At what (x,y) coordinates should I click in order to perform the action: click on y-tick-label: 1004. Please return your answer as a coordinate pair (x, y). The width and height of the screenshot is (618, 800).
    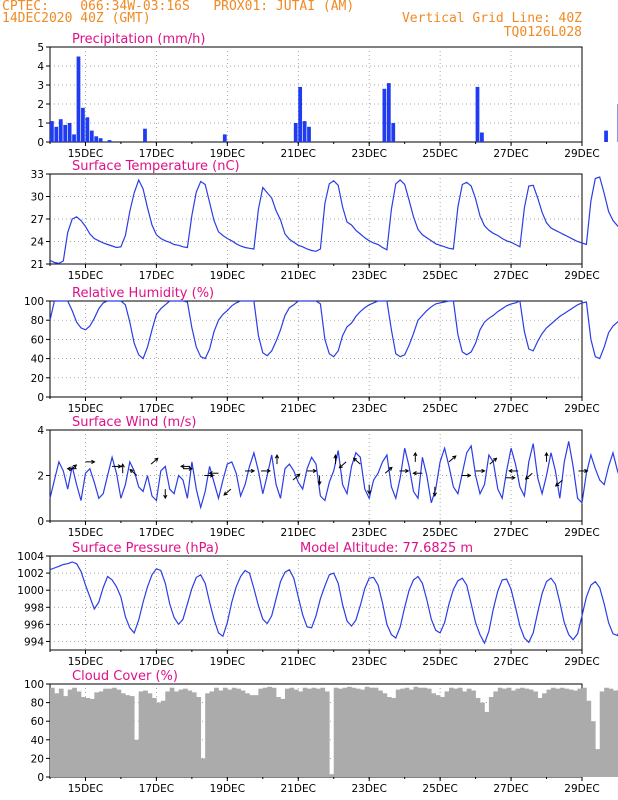
    Looking at the image, I should click on (30, 557).